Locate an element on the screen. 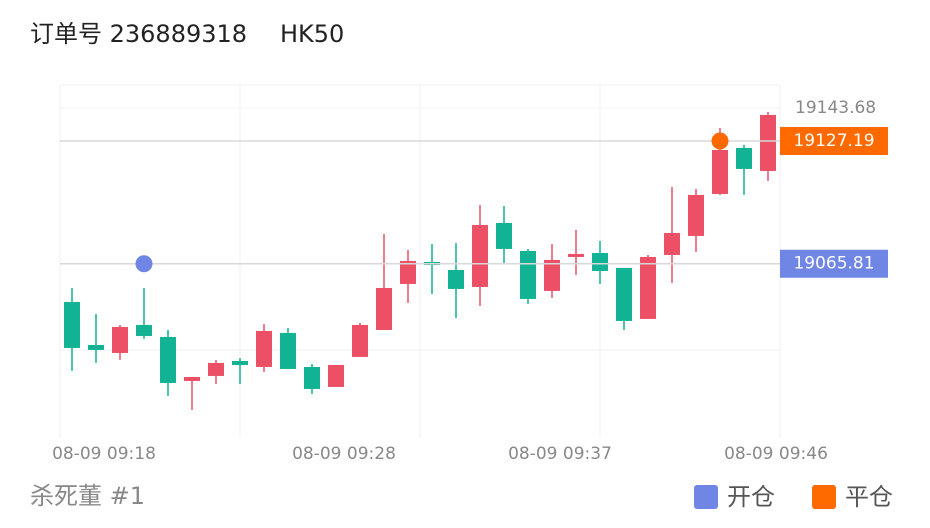  x-tick-label: 08-09 09:28 is located at coordinates (344, 454).